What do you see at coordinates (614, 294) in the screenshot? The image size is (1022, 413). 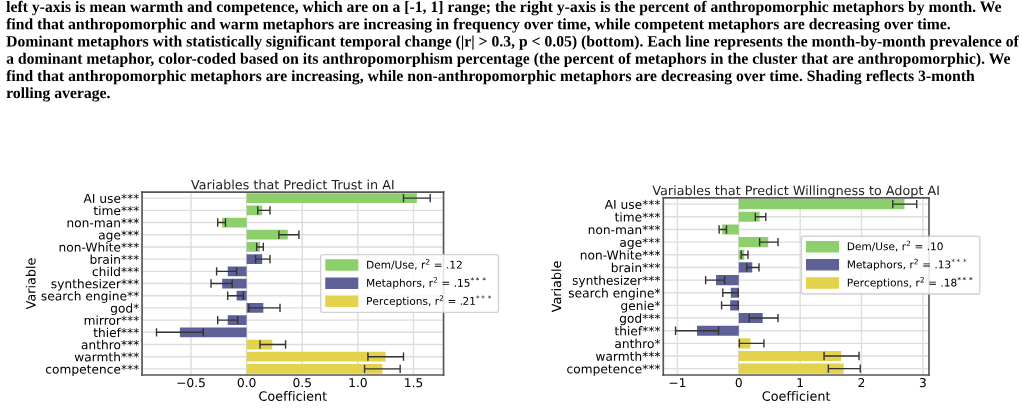 I see `y-tick-label: search engine*` at bounding box center [614, 294].